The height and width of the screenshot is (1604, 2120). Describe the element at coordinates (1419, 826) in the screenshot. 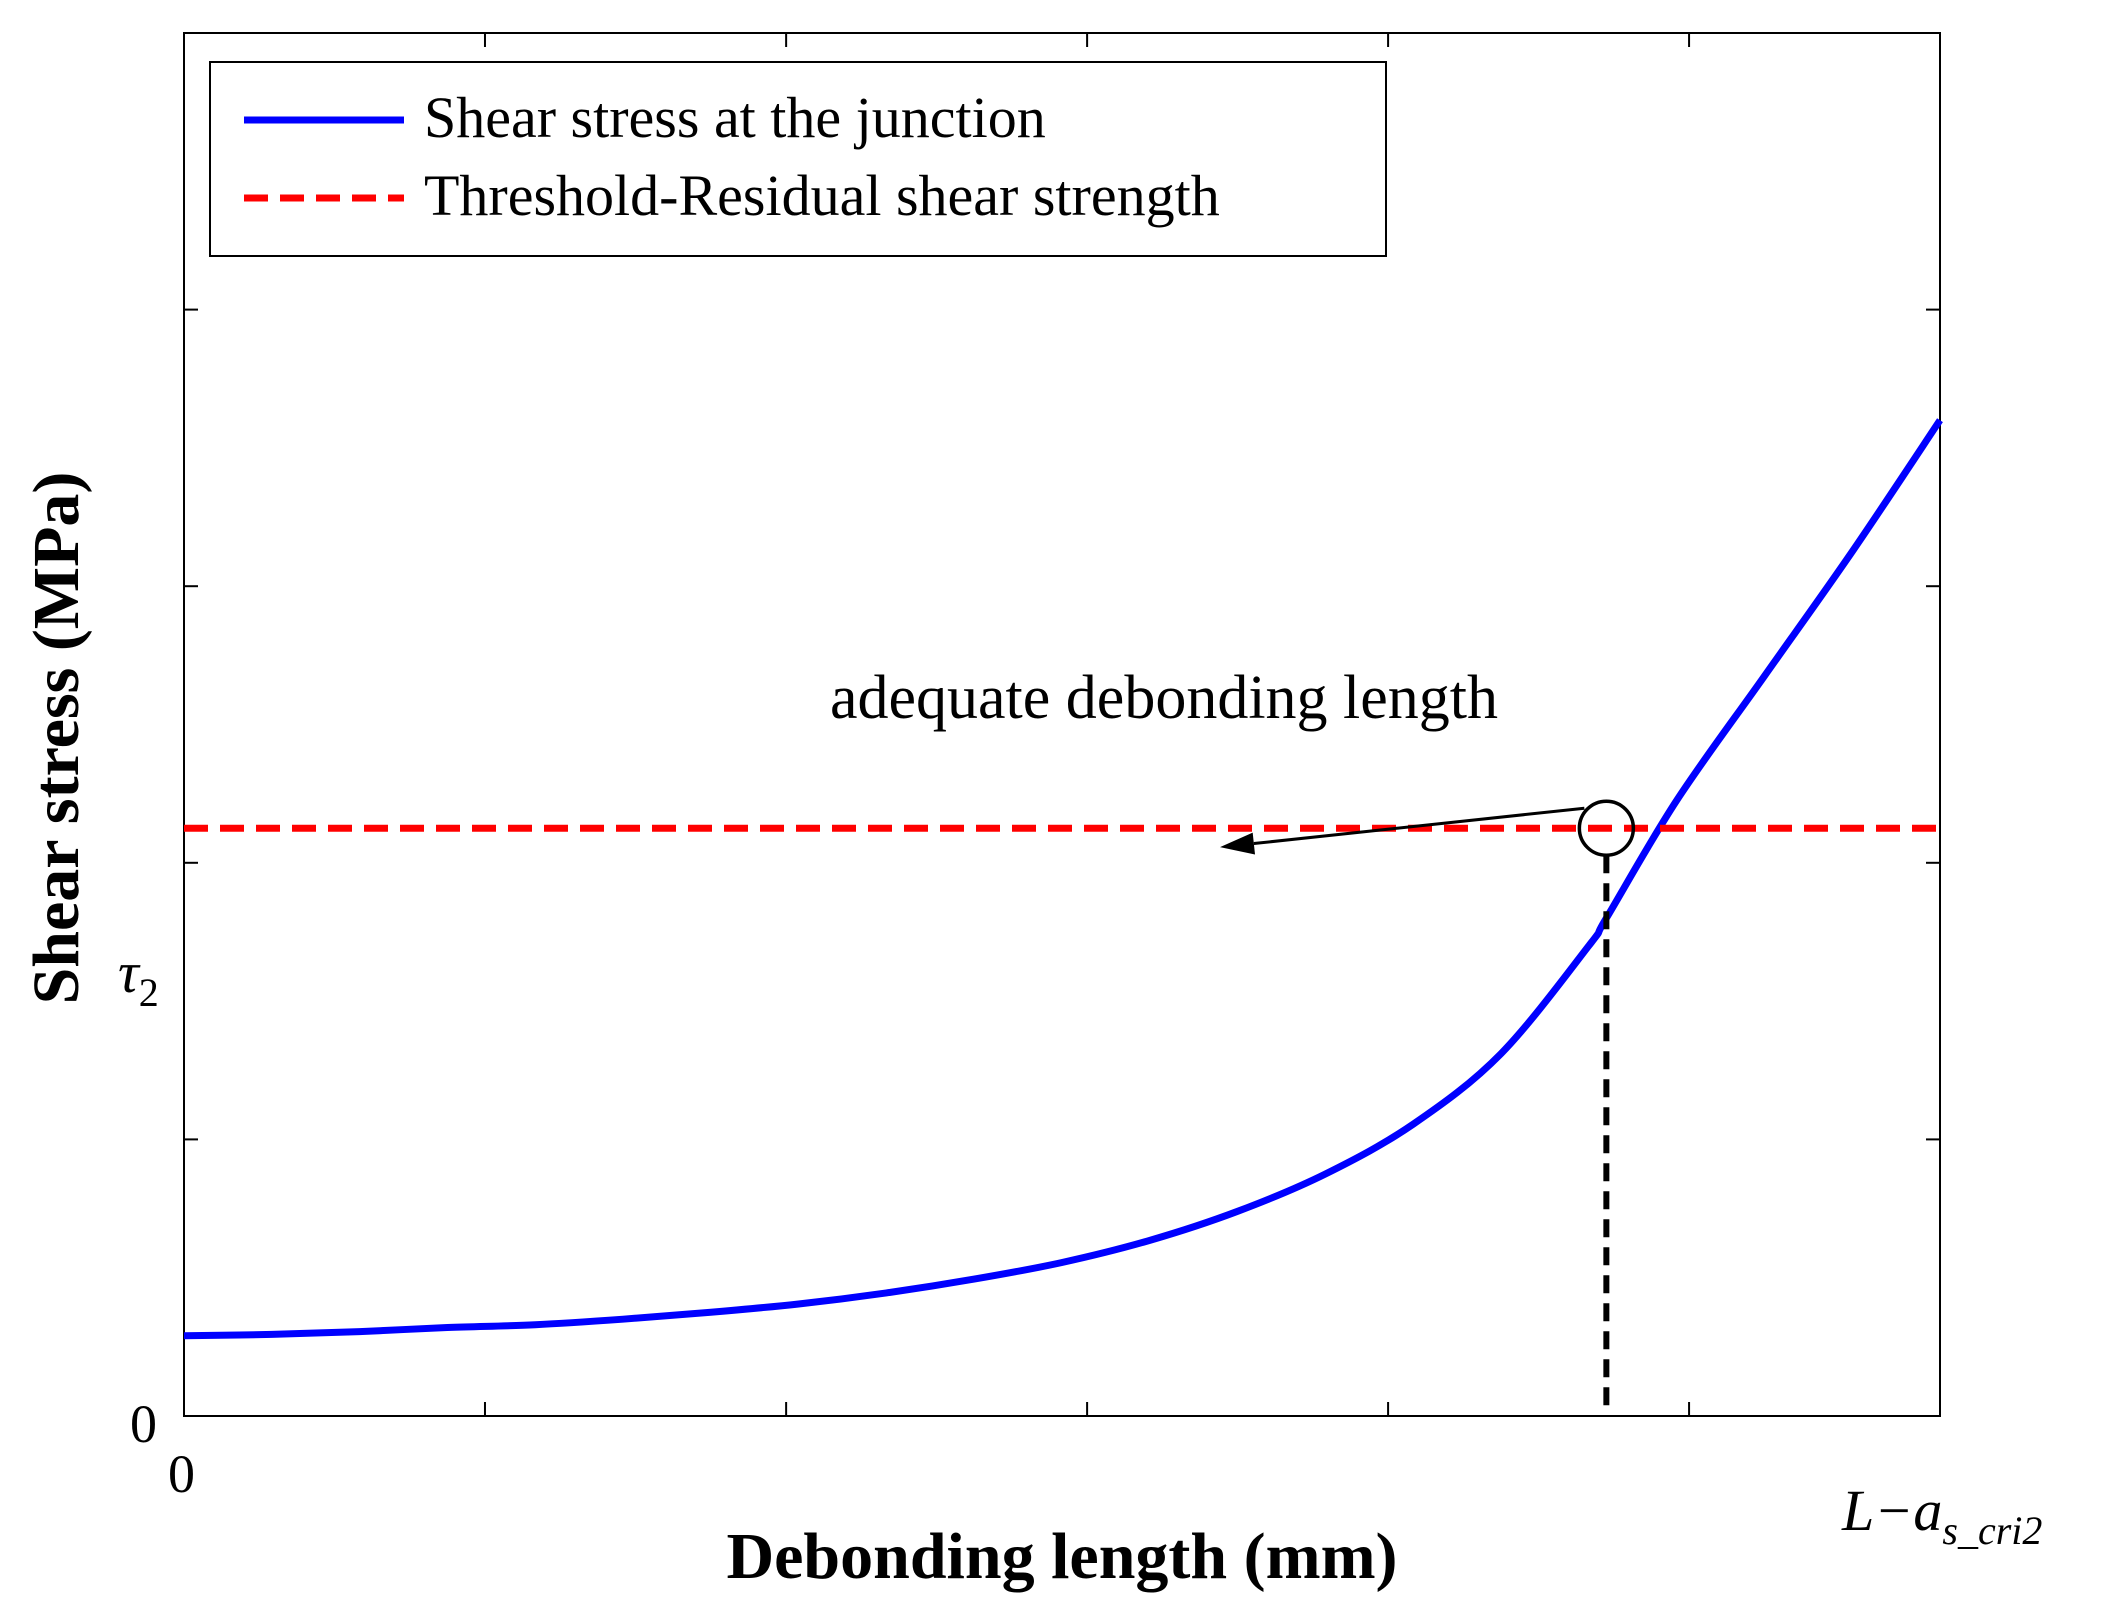

I see `annotation-arrow` at that location.